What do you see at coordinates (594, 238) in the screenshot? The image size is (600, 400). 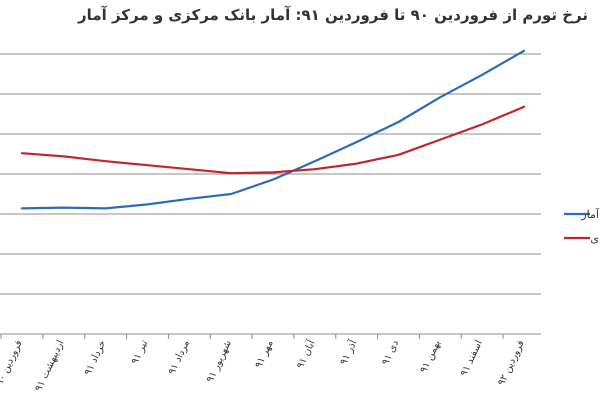 I see `legend-label-2: ی` at bounding box center [594, 238].